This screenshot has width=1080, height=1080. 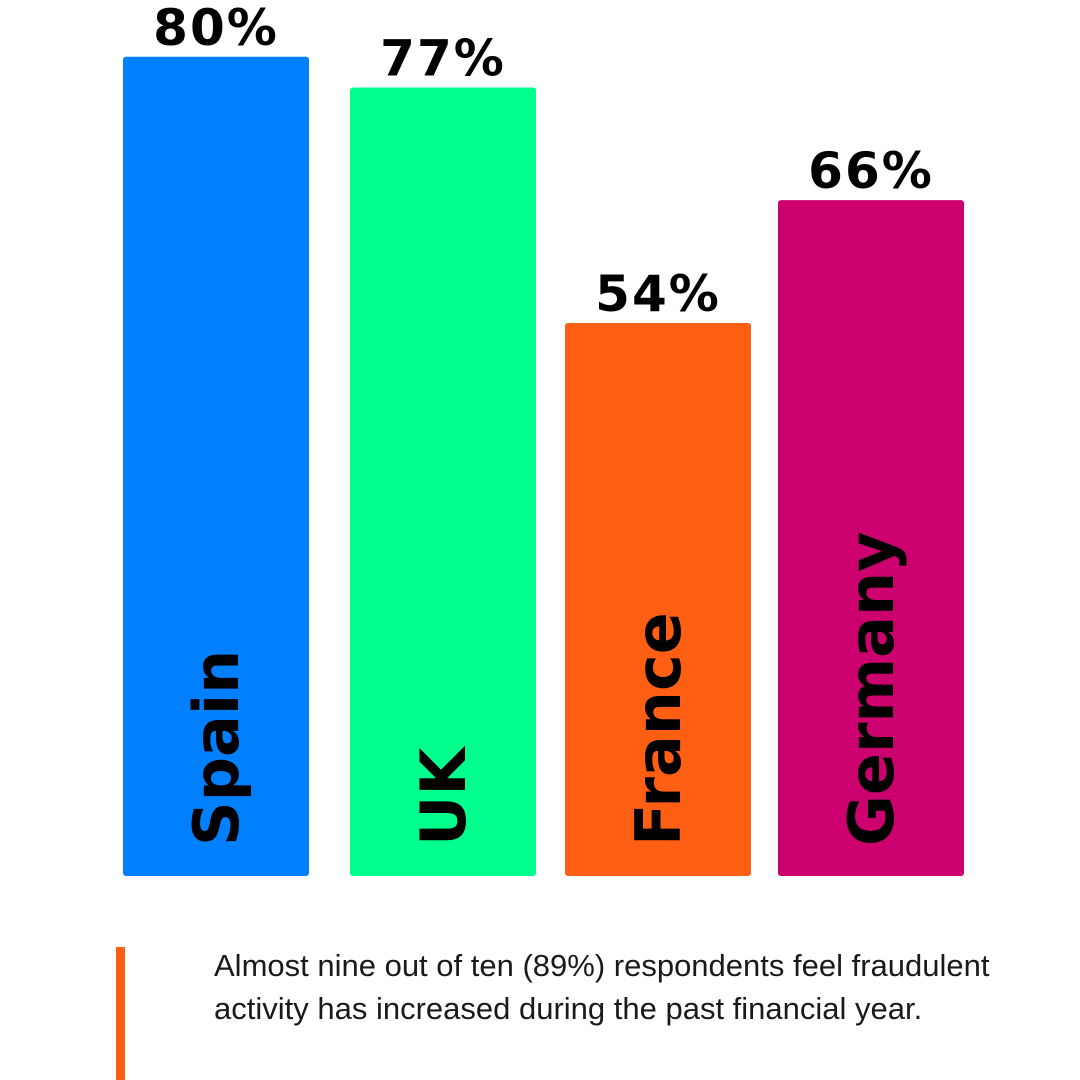 What do you see at coordinates (216, 466) in the screenshot?
I see `bar-spain` at bounding box center [216, 466].